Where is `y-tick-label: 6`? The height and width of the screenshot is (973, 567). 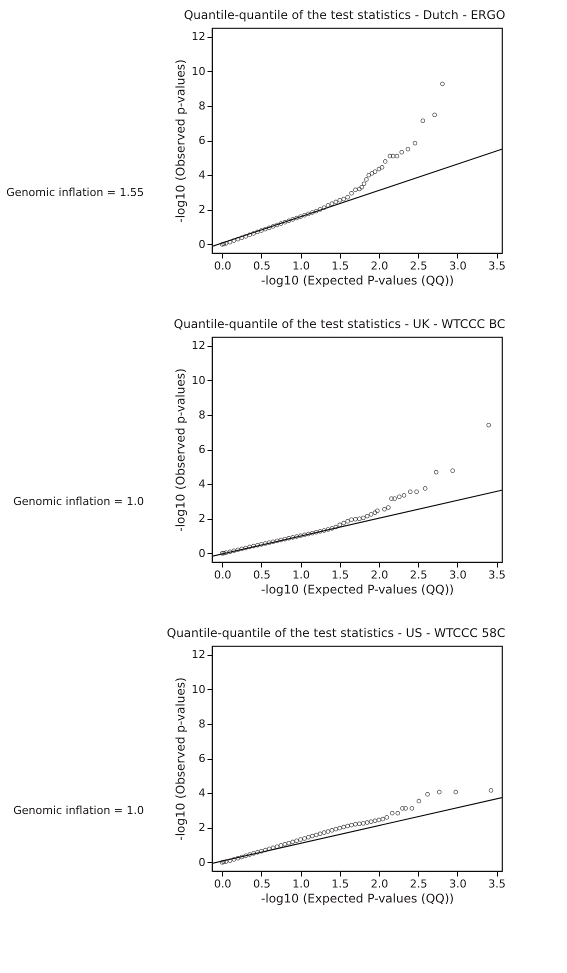 y-tick-label: 6 is located at coordinates (202, 449).